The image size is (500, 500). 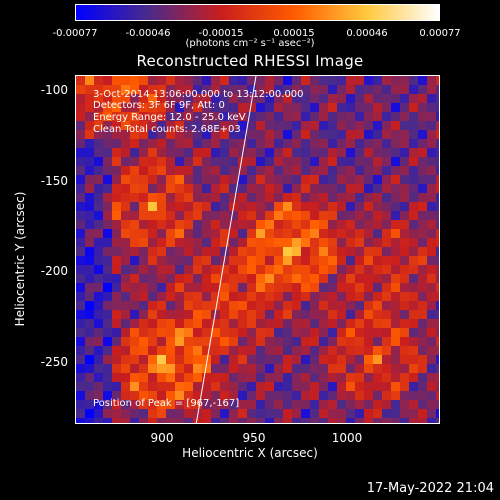 I want to click on colorbar-tick-label: -0.00077, so click(x=75, y=33).